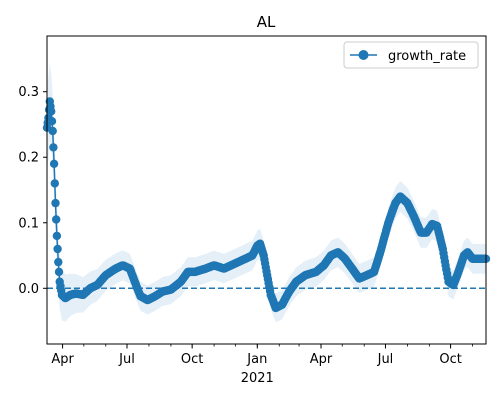 This screenshot has height=404, width=500. I want to click on y-tick-label: 0.2, so click(28, 158).